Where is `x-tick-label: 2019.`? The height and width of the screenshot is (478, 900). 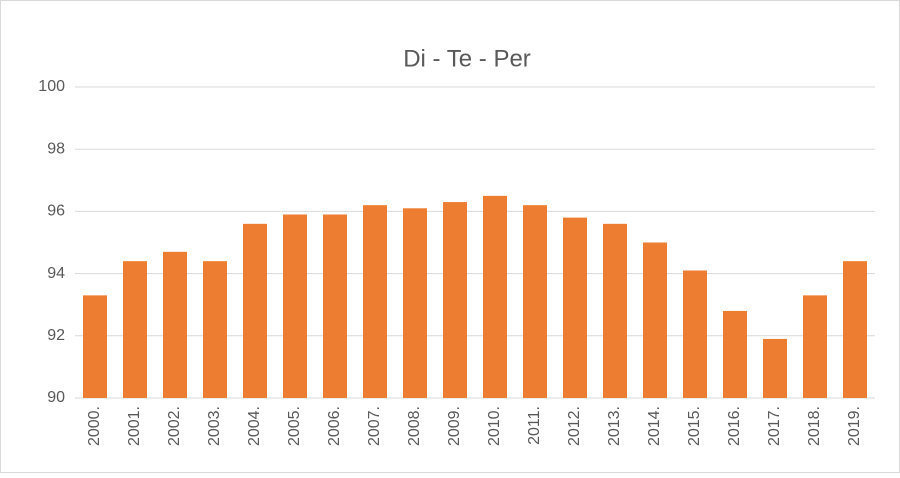 x-tick-label: 2019. is located at coordinates (854, 426).